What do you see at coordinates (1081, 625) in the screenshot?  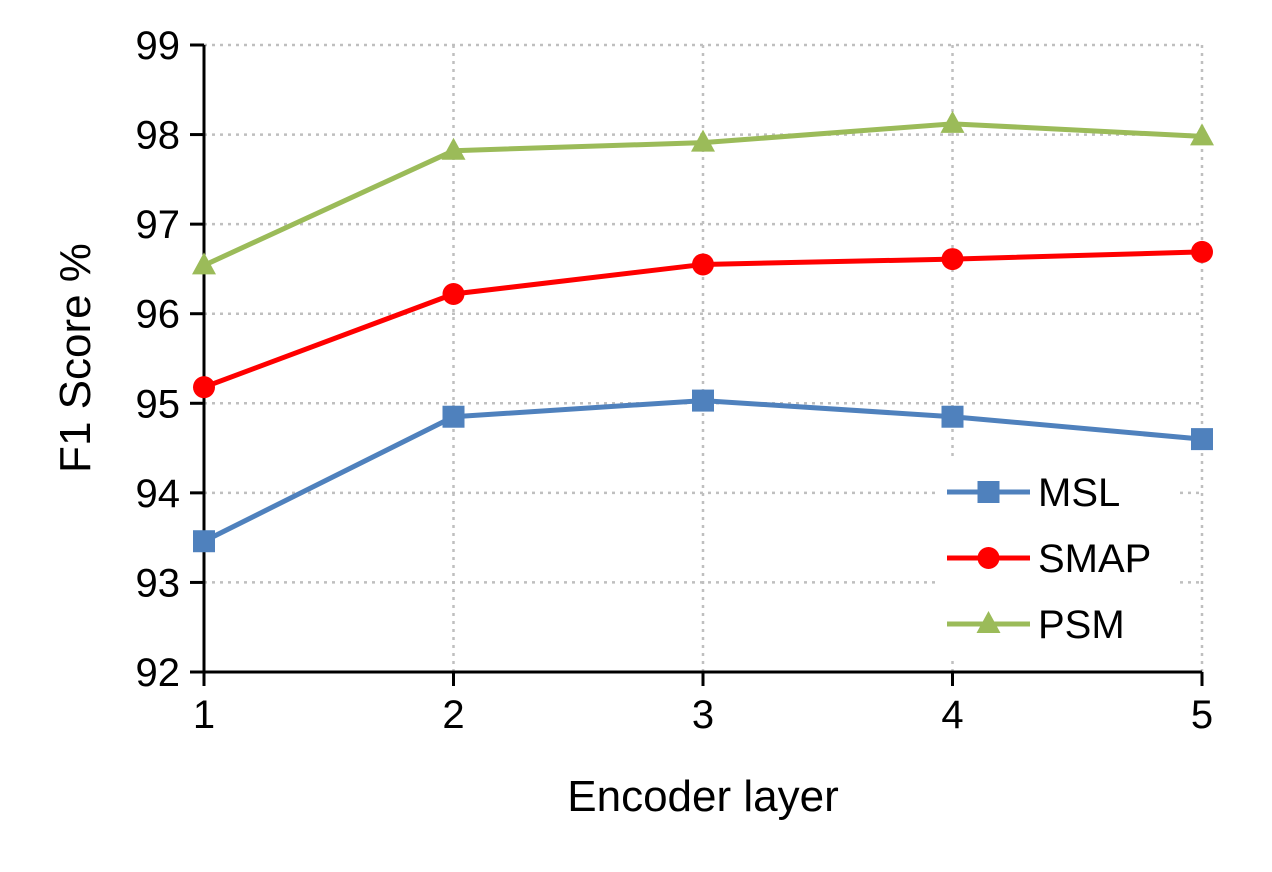 I see `legend-label-psm: PSM` at bounding box center [1081, 625].